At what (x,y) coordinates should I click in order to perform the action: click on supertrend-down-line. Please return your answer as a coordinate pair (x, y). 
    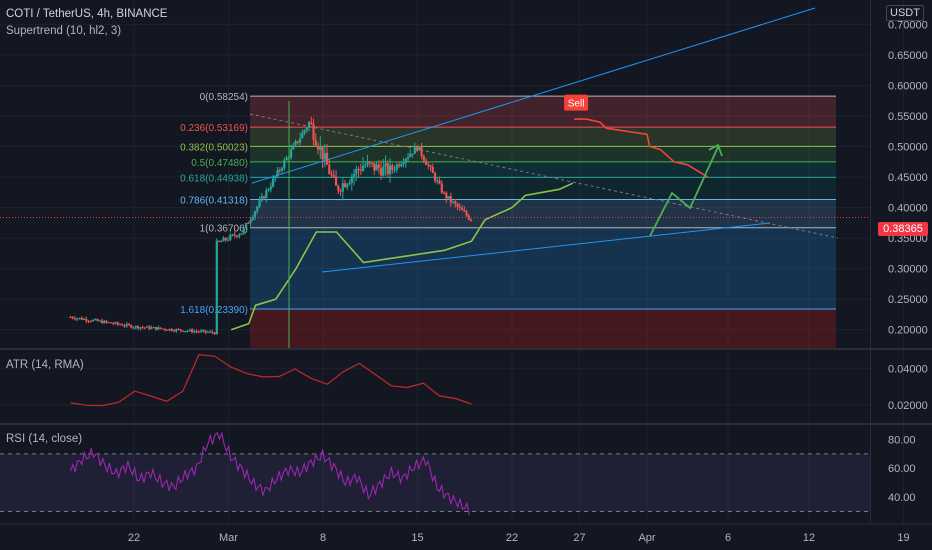
    Looking at the image, I should click on (641, 148).